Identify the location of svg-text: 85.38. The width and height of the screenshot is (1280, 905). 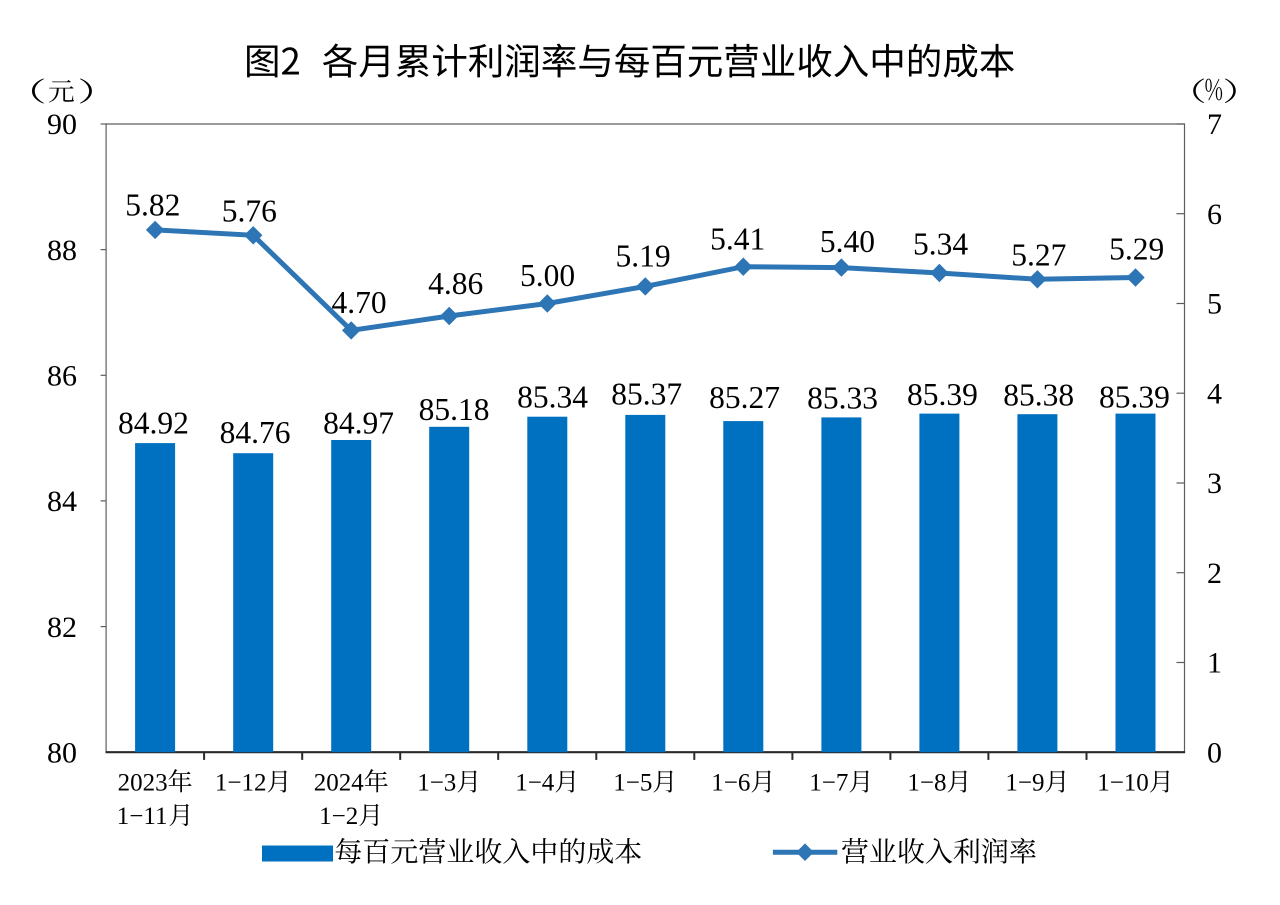
(1038, 395).